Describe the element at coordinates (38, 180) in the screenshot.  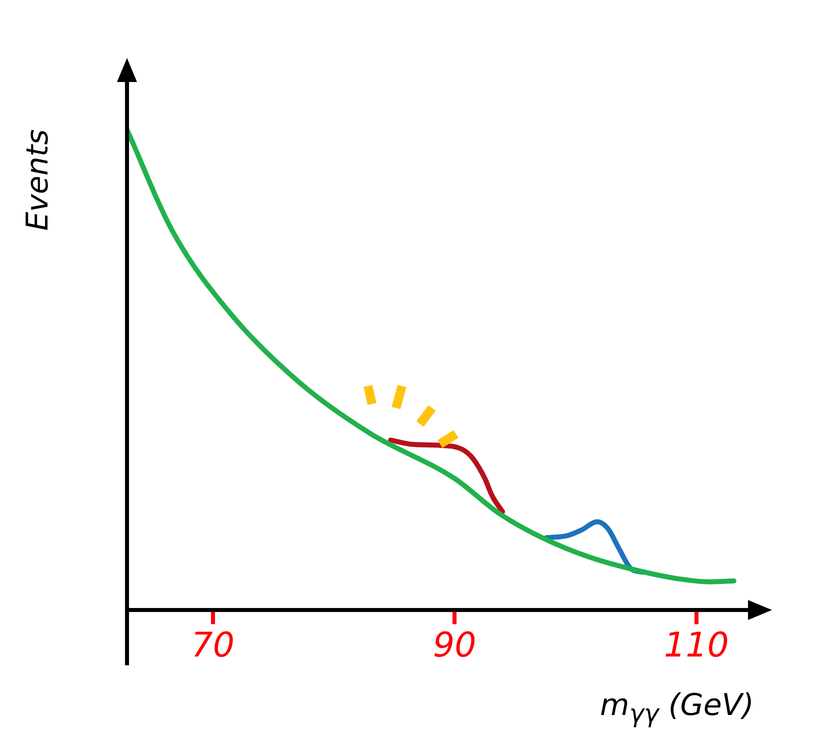
I see `y-axis-title: Events` at that location.